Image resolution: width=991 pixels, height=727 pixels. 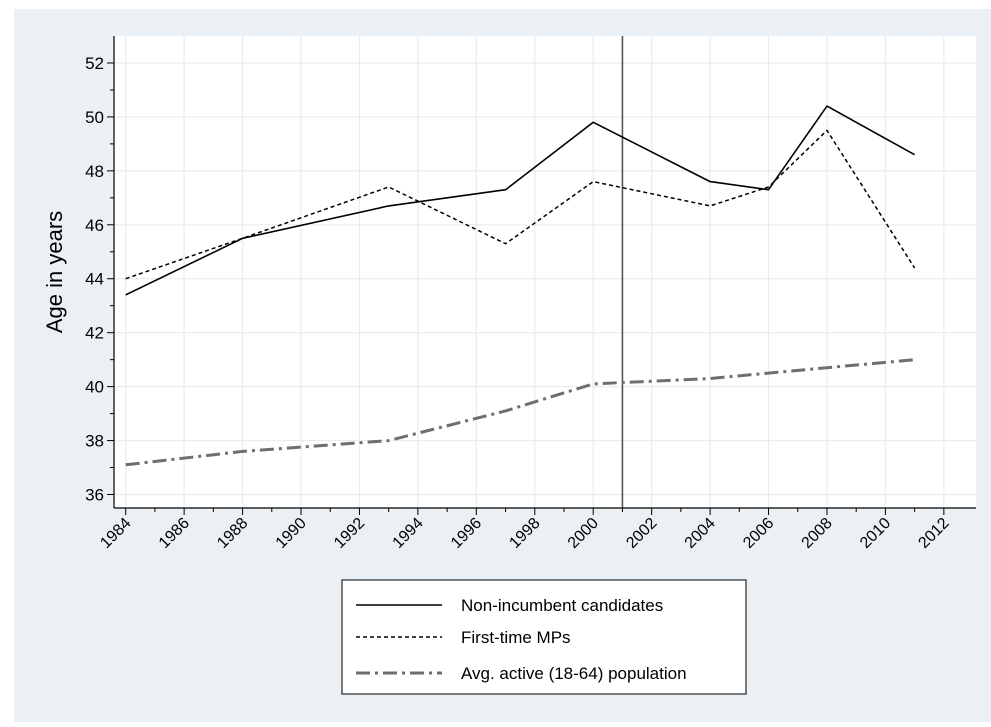 What do you see at coordinates (94, 441) in the screenshot?
I see `y-tick-label-38: 38` at bounding box center [94, 441].